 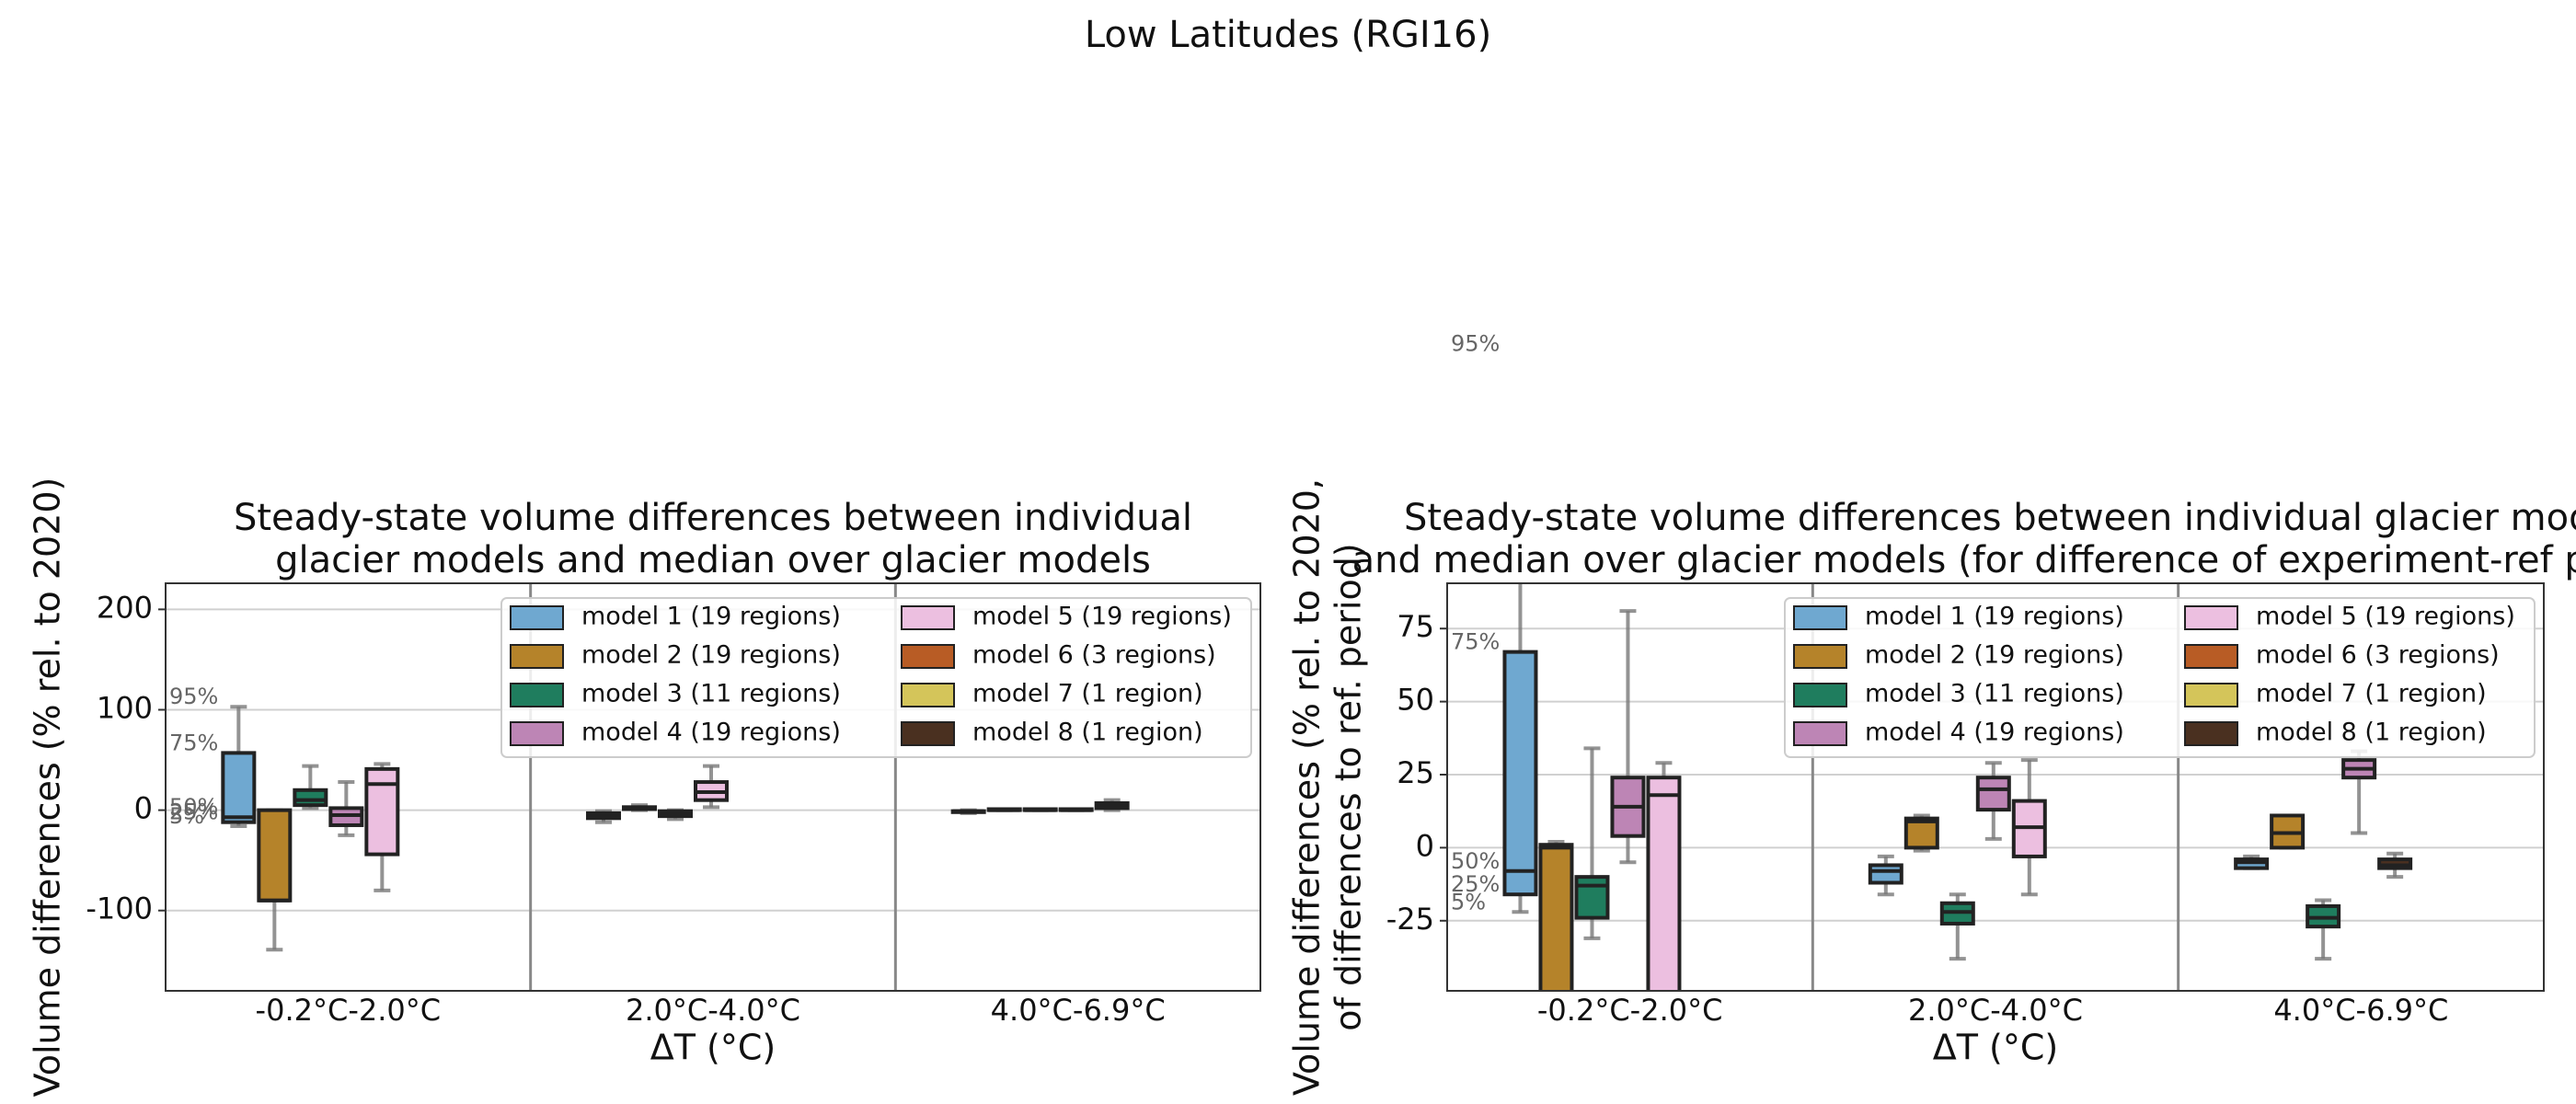 I want to click on suptitle: Low Latitudes (RGI16), so click(x=1288, y=35).